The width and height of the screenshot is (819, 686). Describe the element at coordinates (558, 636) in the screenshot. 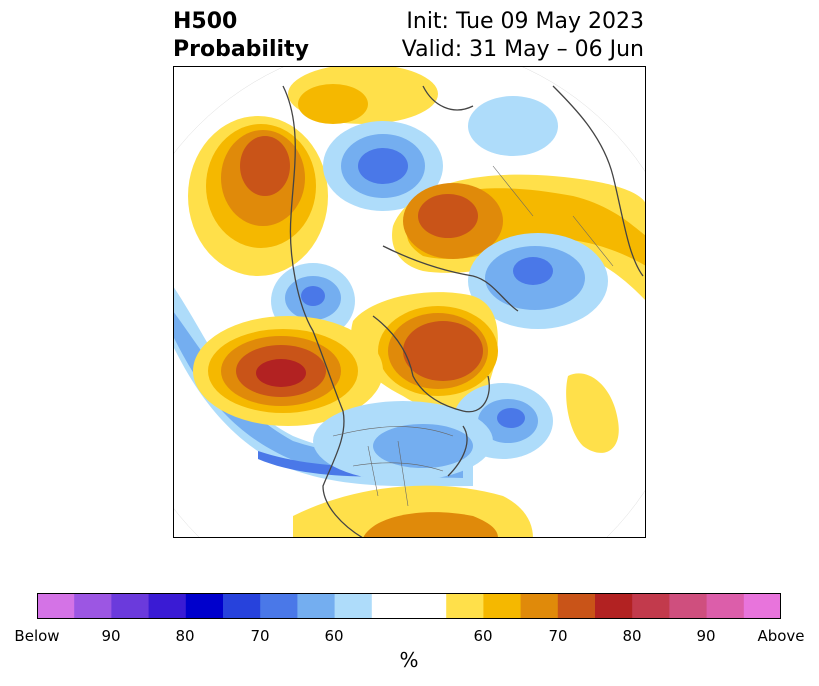

I see `colorbar-tick-above-70: 70` at that location.